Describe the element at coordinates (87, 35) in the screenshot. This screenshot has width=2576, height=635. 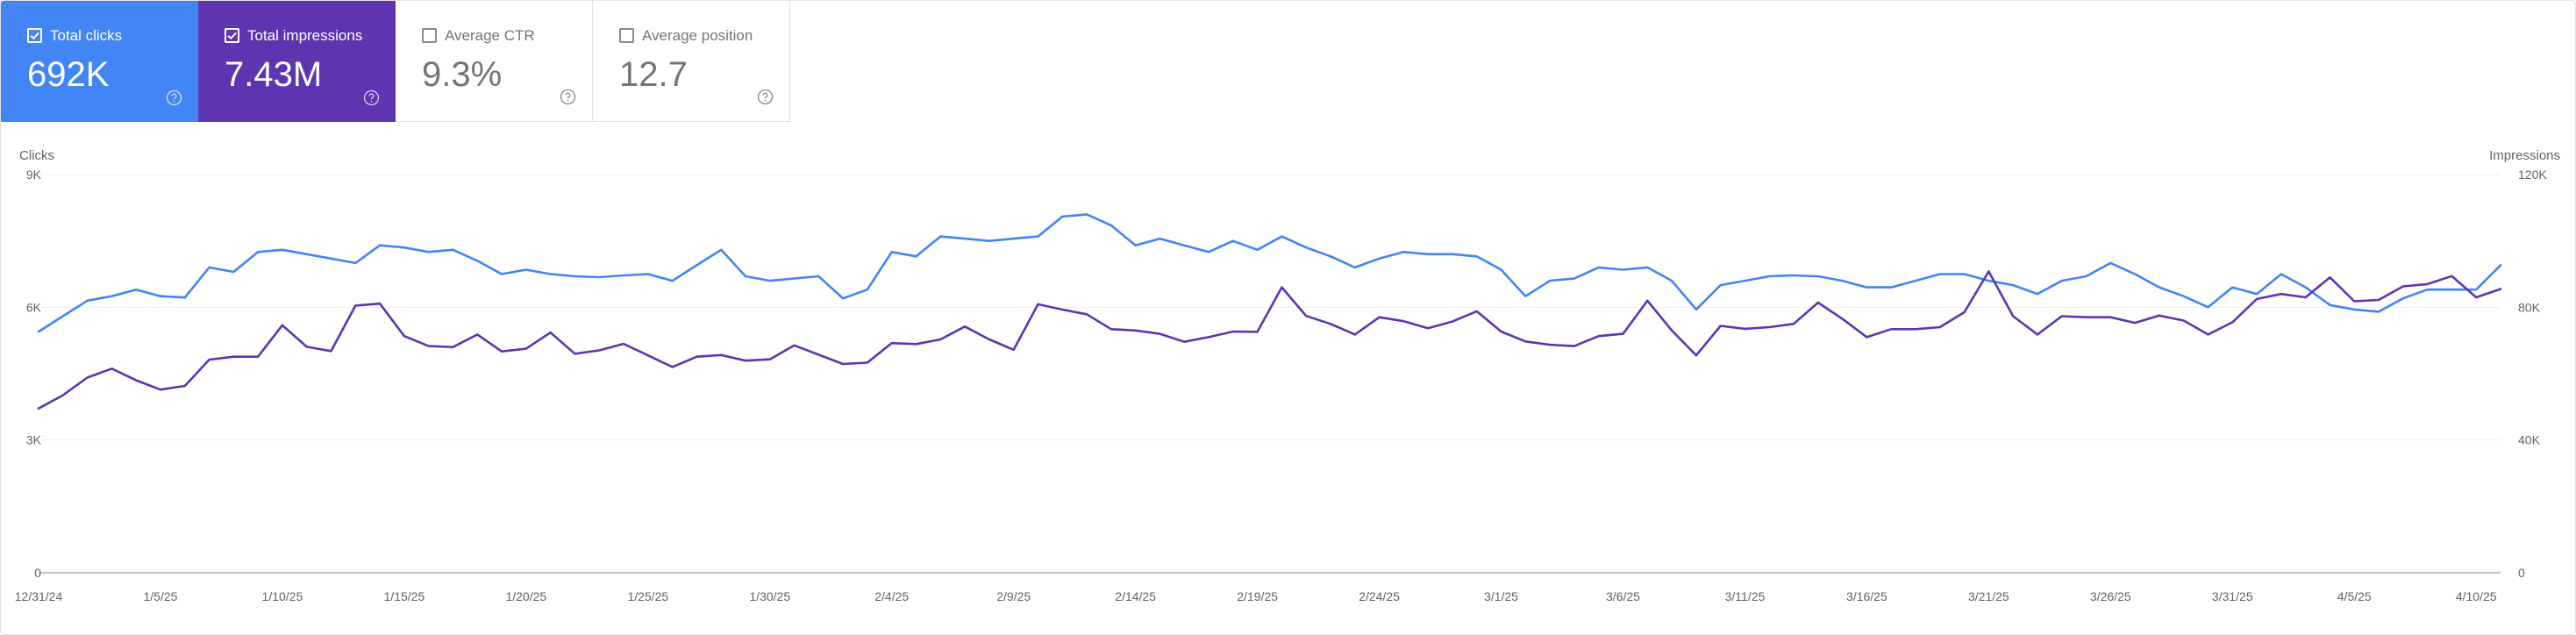
I see `card-label: Total clicks` at that location.